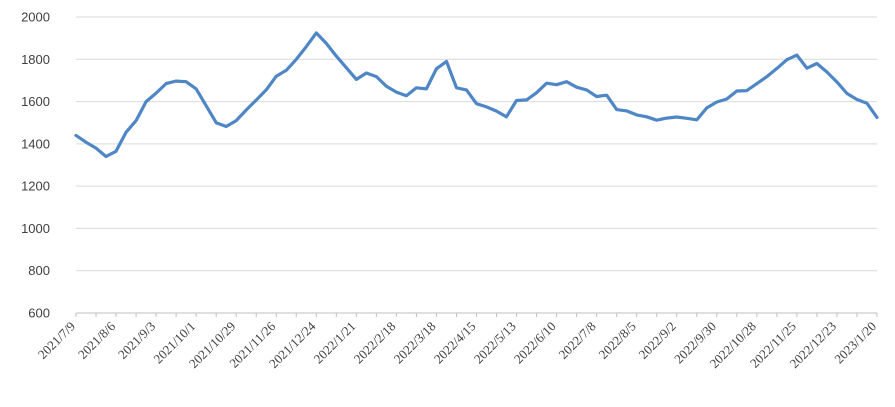 The width and height of the screenshot is (895, 407). What do you see at coordinates (35, 228) in the screenshot?
I see `y-axis-label: 1000` at bounding box center [35, 228].